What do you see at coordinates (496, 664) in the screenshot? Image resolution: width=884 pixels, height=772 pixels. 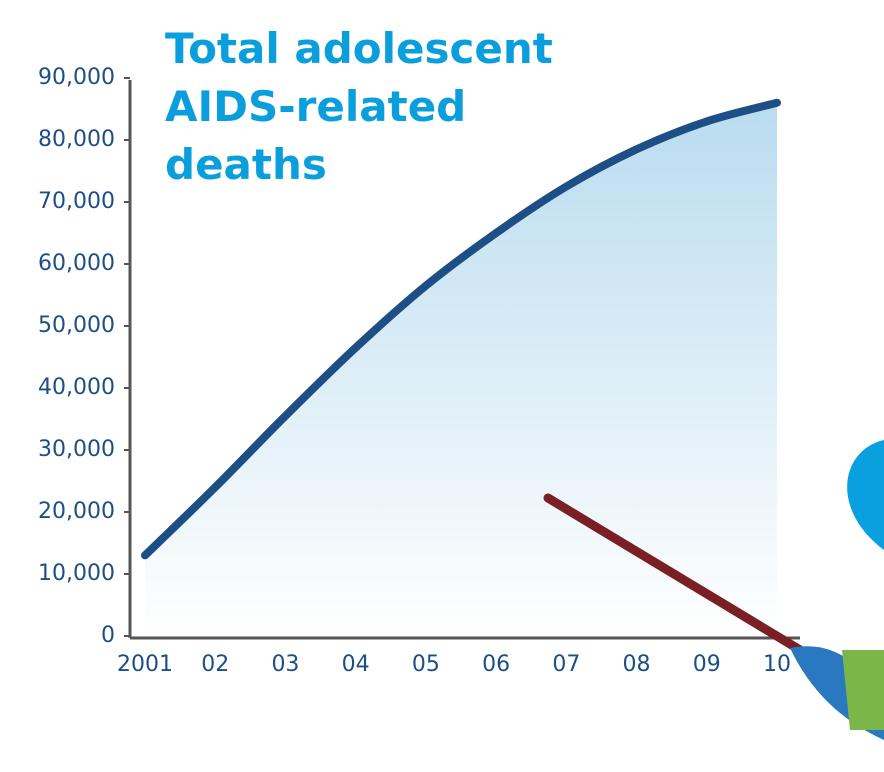 I see `x-tick-label: 06` at bounding box center [496, 664].